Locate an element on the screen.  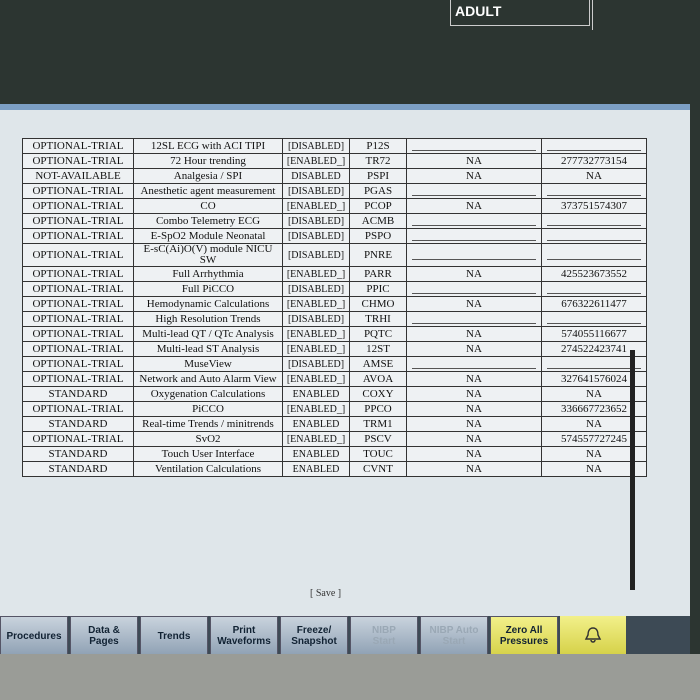
cell-code: 12ST is located at coordinates (378, 349).